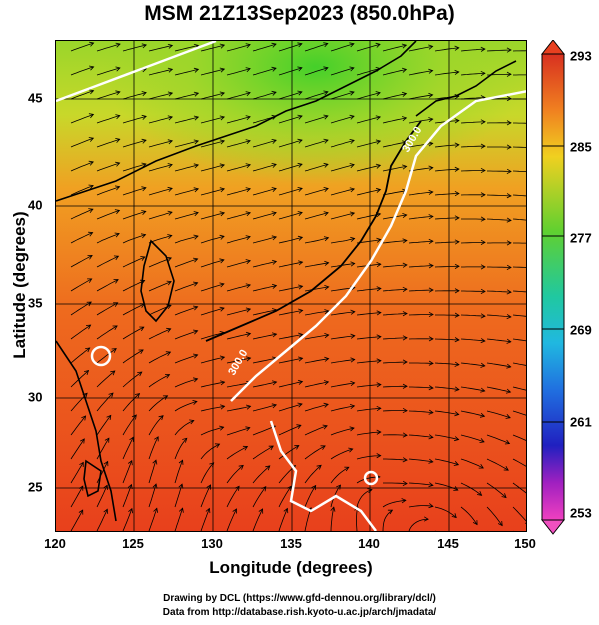 This screenshot has width=599, height=625. Describe the element at coordinates (19, 285) in the screenshot. I see `y-axis-label: Latitude (degrees)` at that location.